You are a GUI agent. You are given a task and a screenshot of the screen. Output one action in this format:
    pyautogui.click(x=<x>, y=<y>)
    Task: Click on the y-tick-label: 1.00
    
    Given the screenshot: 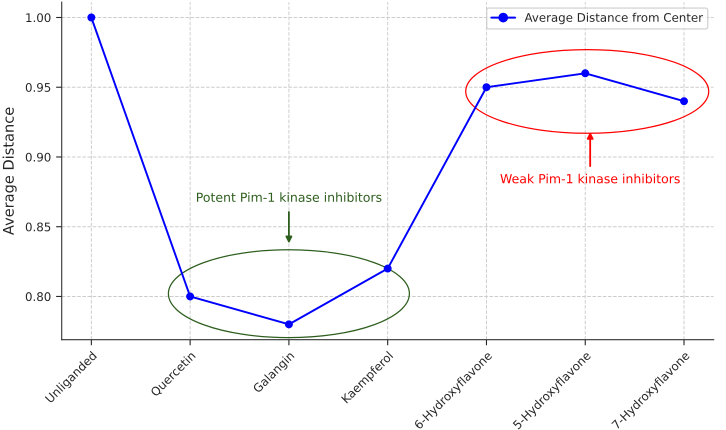 What is the action you would take?
    pyautogui.click(x=38, y=17)
    